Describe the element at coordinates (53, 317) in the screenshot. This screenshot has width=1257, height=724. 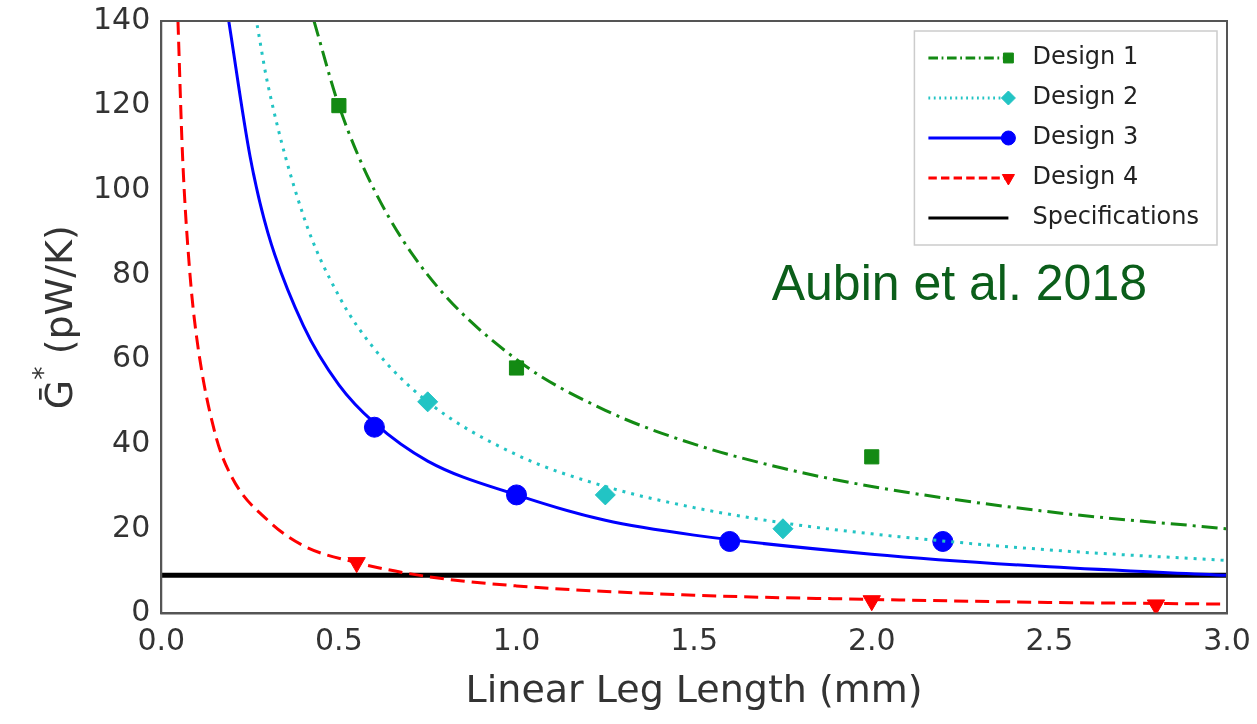
I see `y-axis-title: Ḡ* (pW/K)` at that location.